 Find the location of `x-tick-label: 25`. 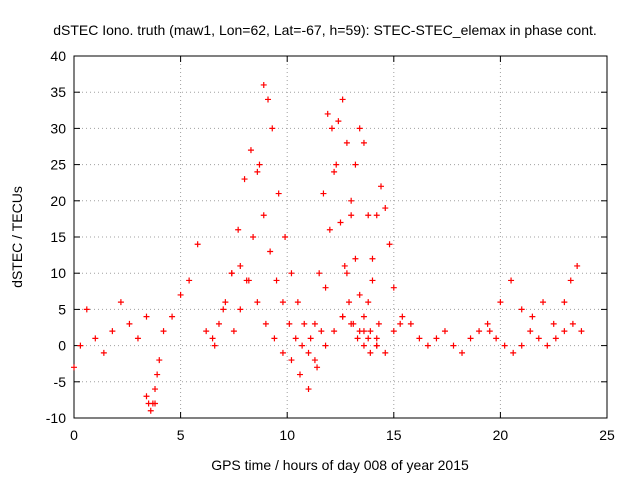

x-tick-label: 25 is located at coordinates (607, 435).